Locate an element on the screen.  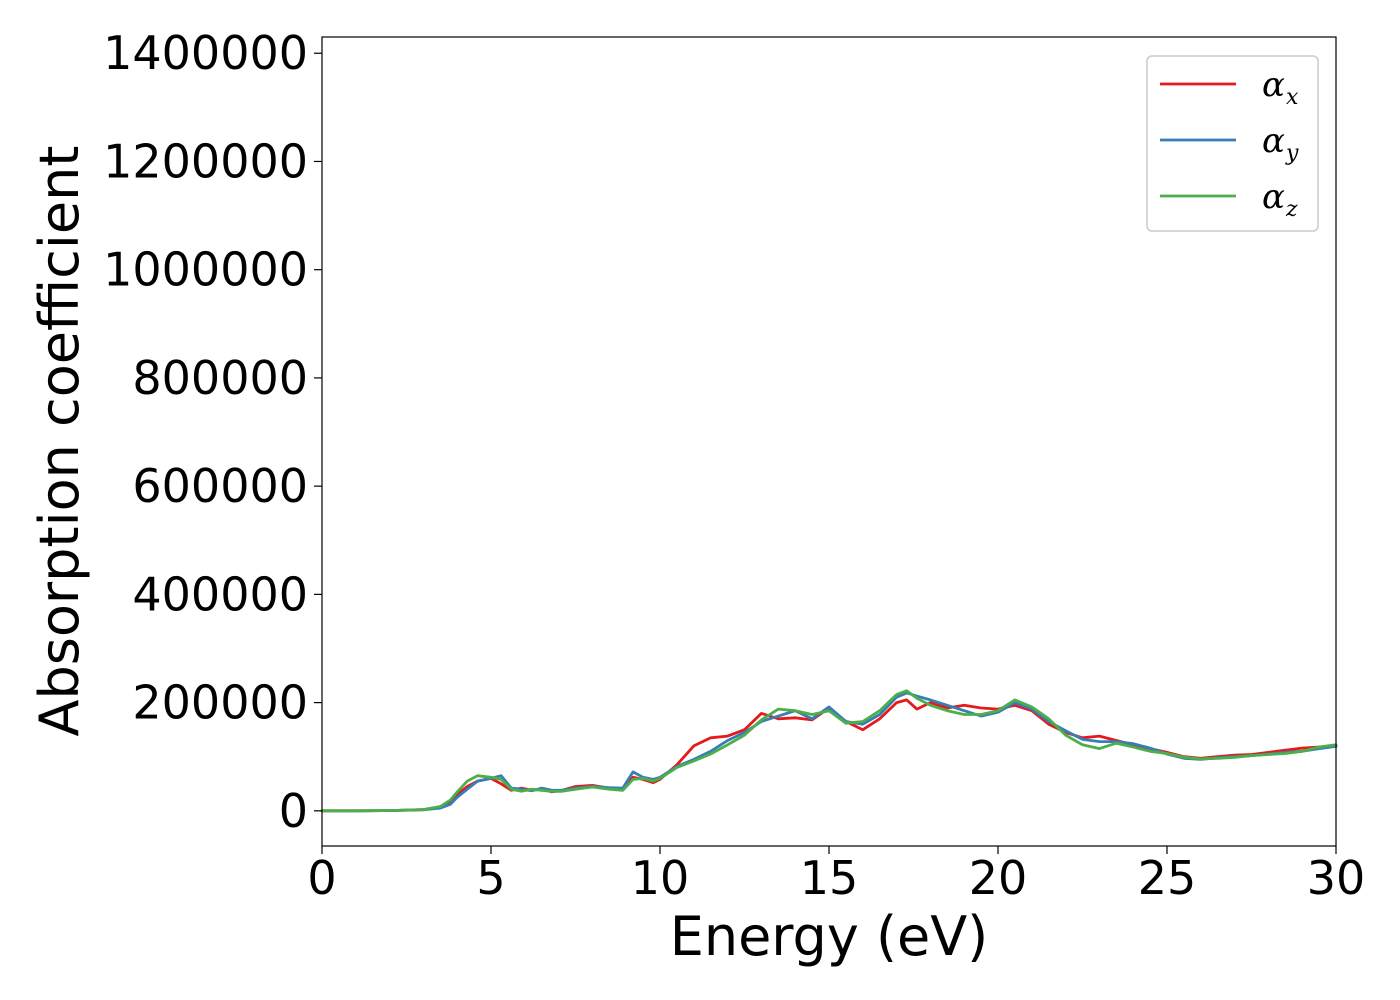
y-tick-label: 1200000 is located at coordinates (205, 161).